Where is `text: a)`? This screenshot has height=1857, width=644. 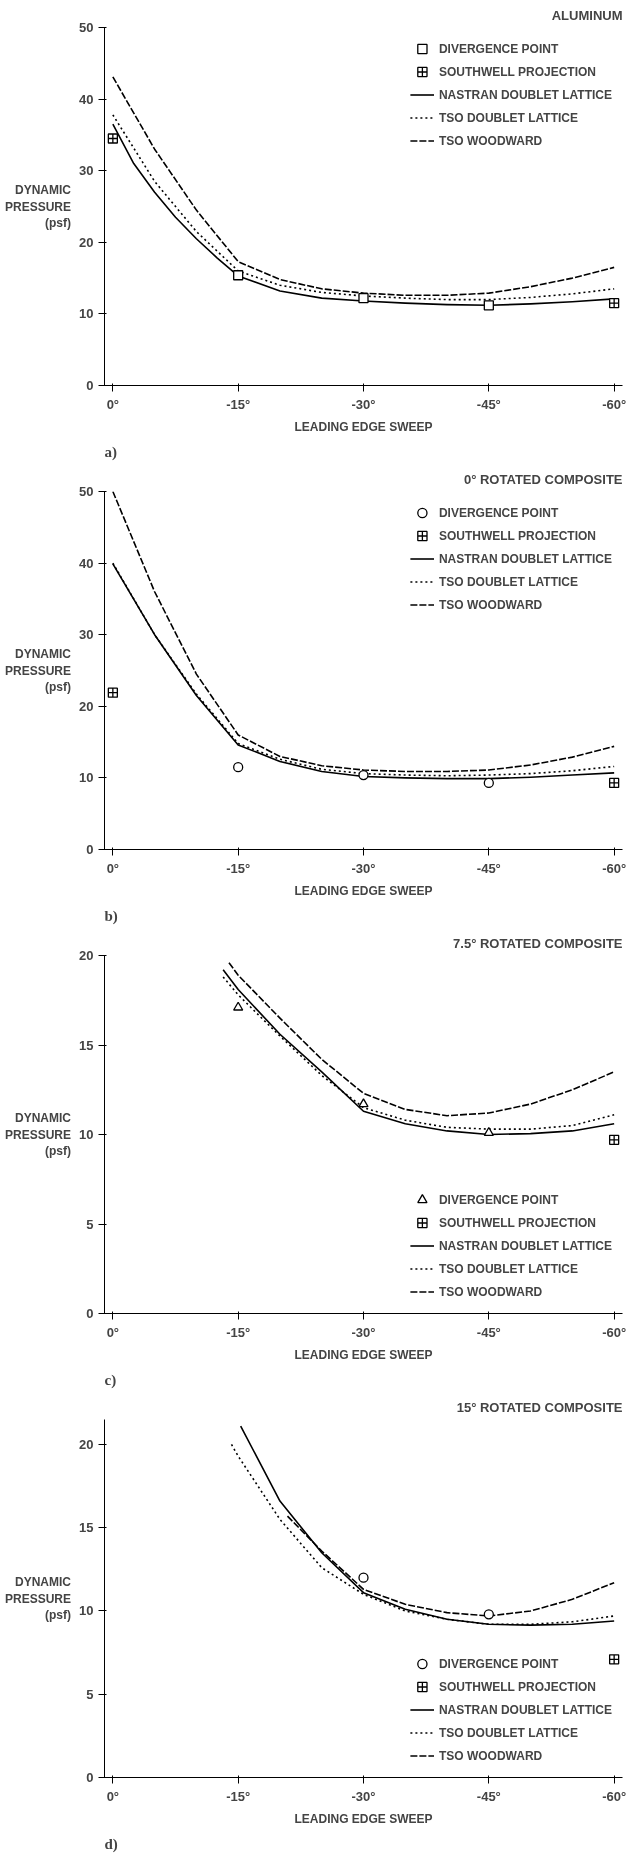
text: a) is located at coordinates (110, 452).